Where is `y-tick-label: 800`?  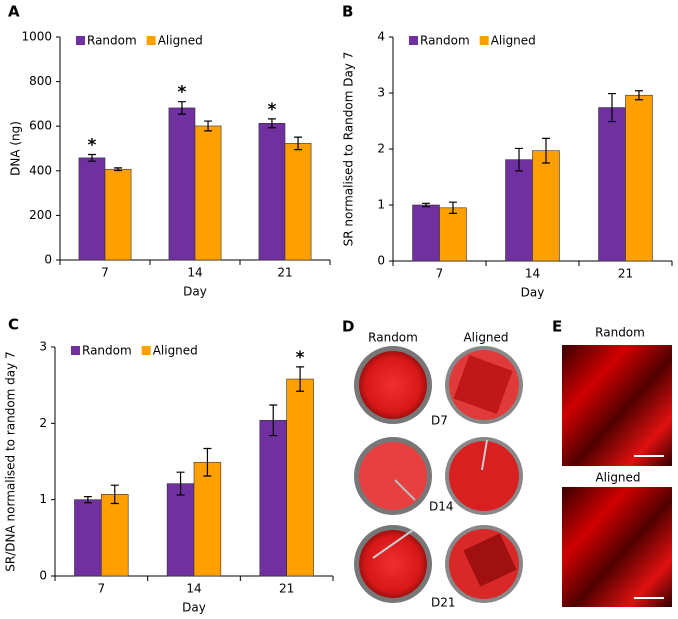 y-tick-label: 800 is located at coordinates (40, 81).